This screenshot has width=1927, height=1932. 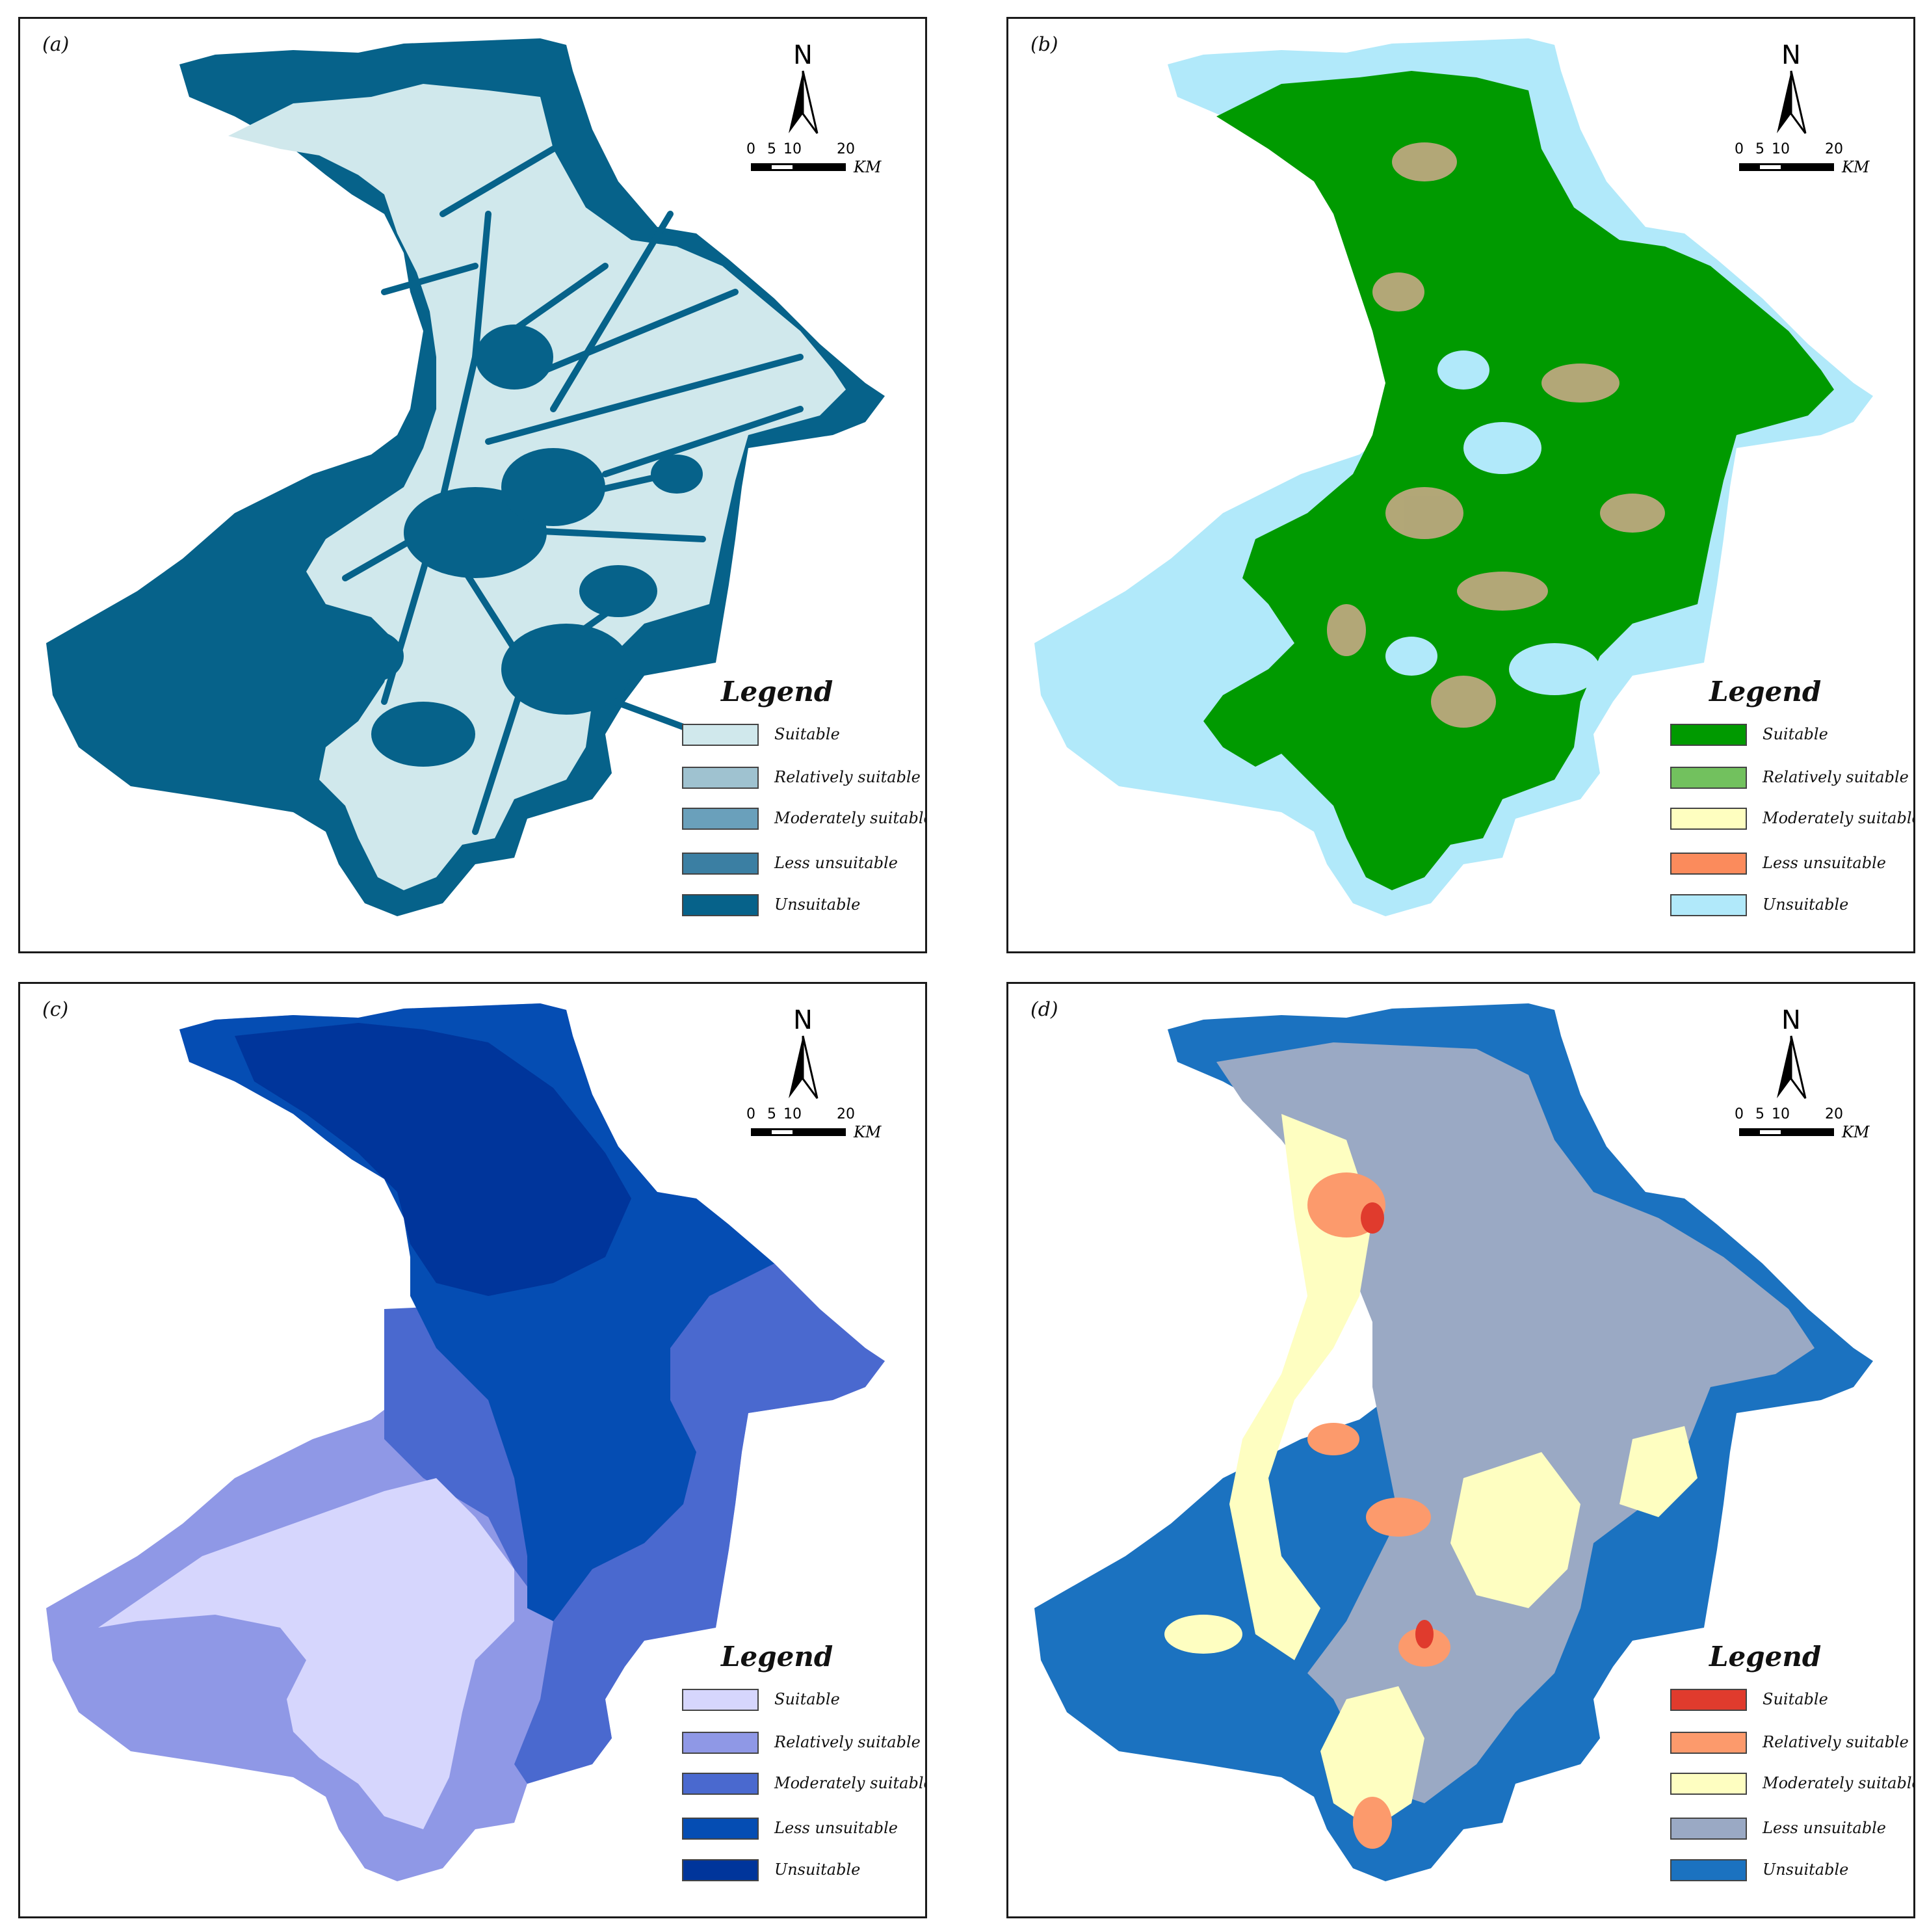 I want to click on panel-label: (c), so click(x=55, y=1009).